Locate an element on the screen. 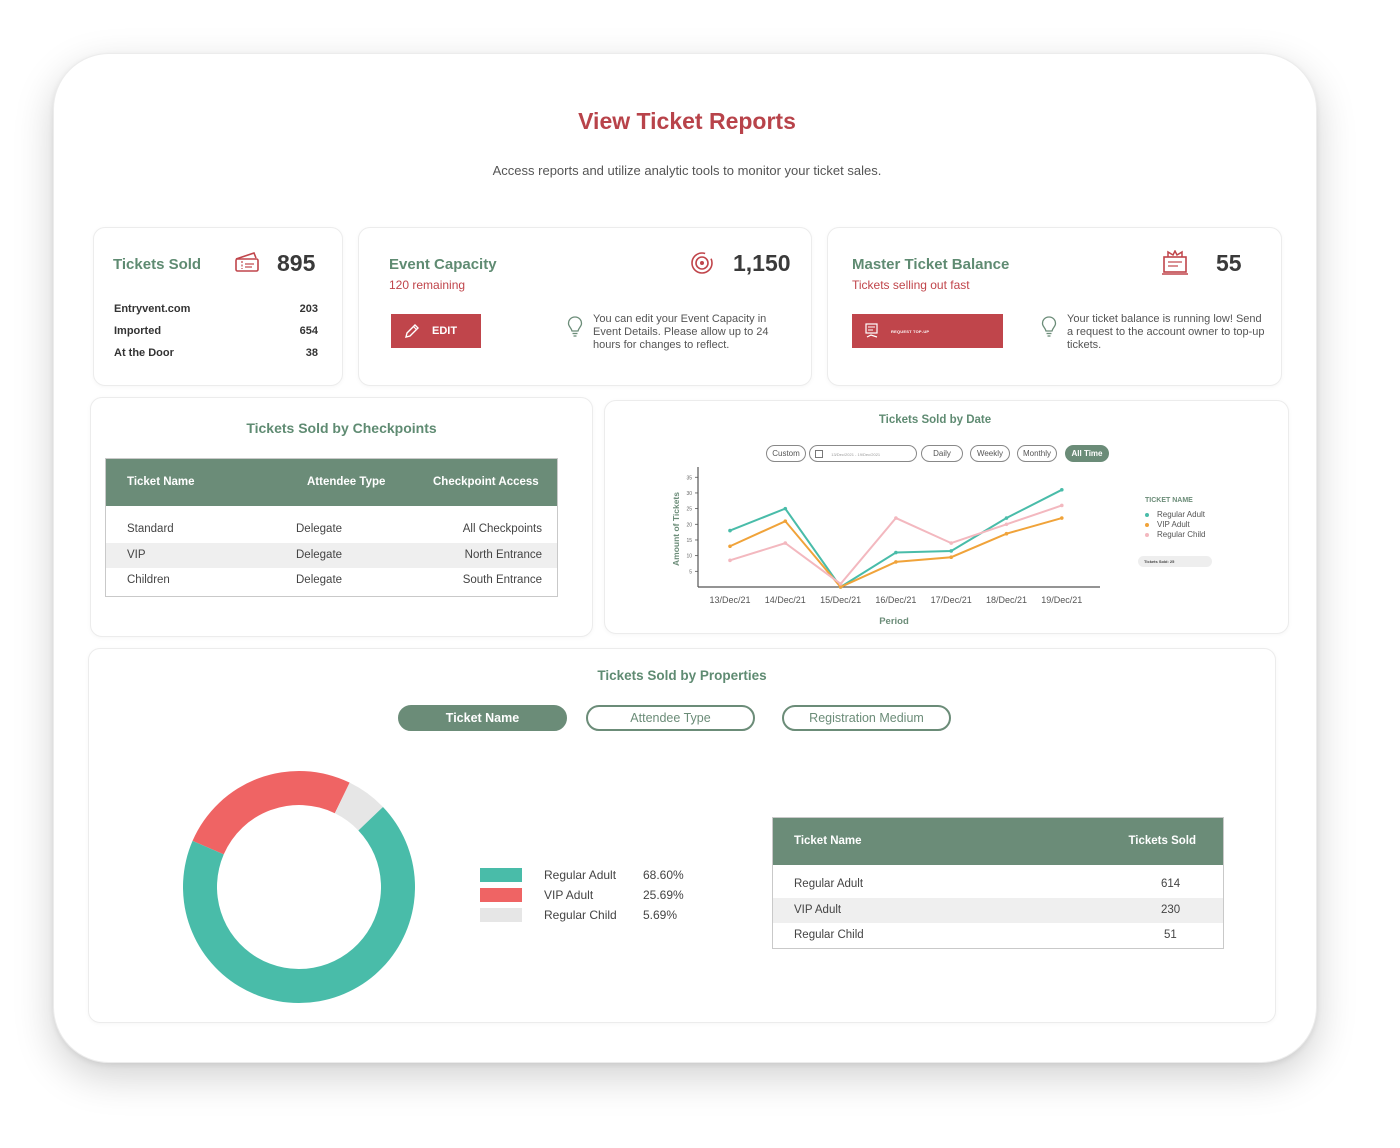 The width and height of the screenshot is (1400, 1148). x-tick-label: 14/Dec/21 is located at coordinates (785, 600).